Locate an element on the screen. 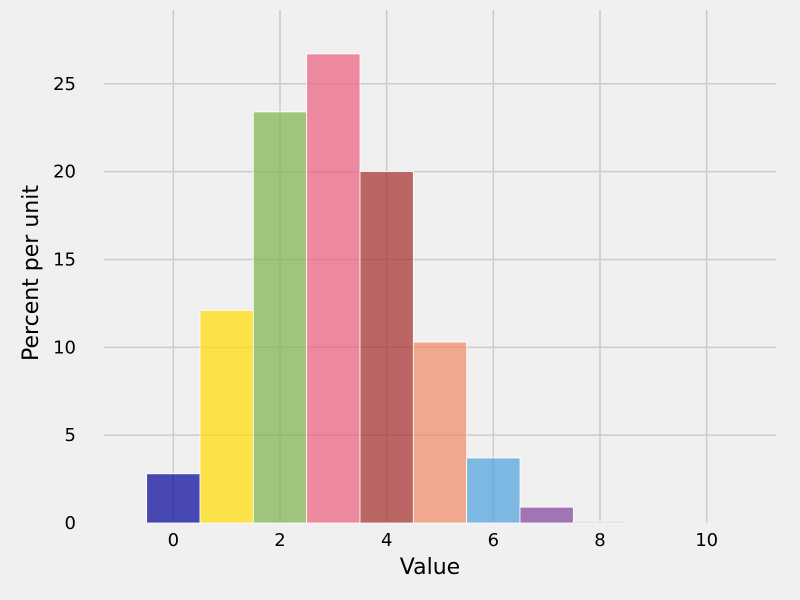  y-tick-label: 15 is located at coordinates (64, 259).